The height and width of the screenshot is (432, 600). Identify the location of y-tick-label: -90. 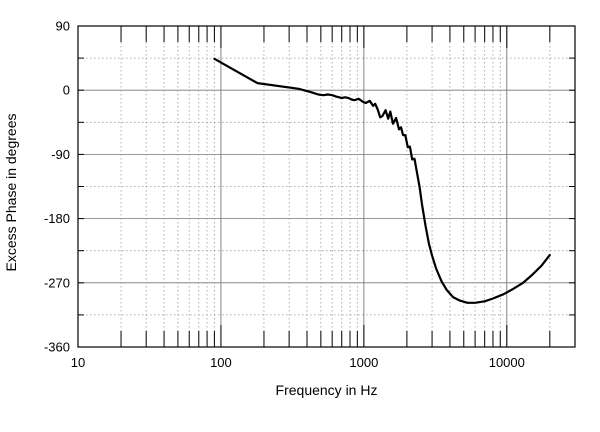
(60, 154).